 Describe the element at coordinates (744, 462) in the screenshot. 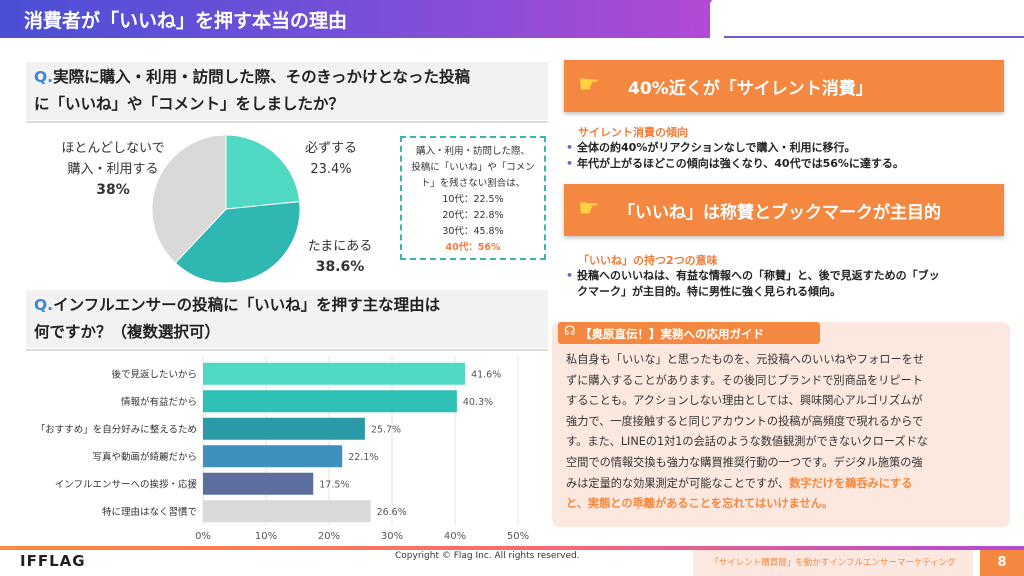

I see `guide-line-6: 空間での情報交換も強力な購買推奨行動の一つです。デジタル施策の強` at that location.